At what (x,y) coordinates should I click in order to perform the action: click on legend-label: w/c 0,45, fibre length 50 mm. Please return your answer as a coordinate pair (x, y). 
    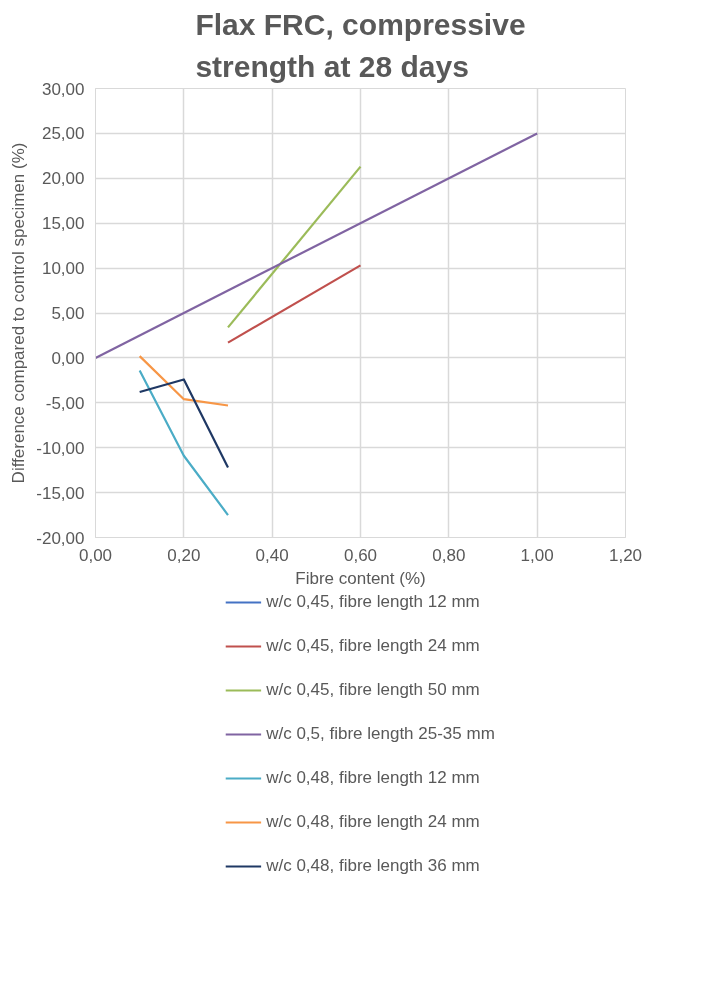
    Looking at the image, I should click on (373, 690).